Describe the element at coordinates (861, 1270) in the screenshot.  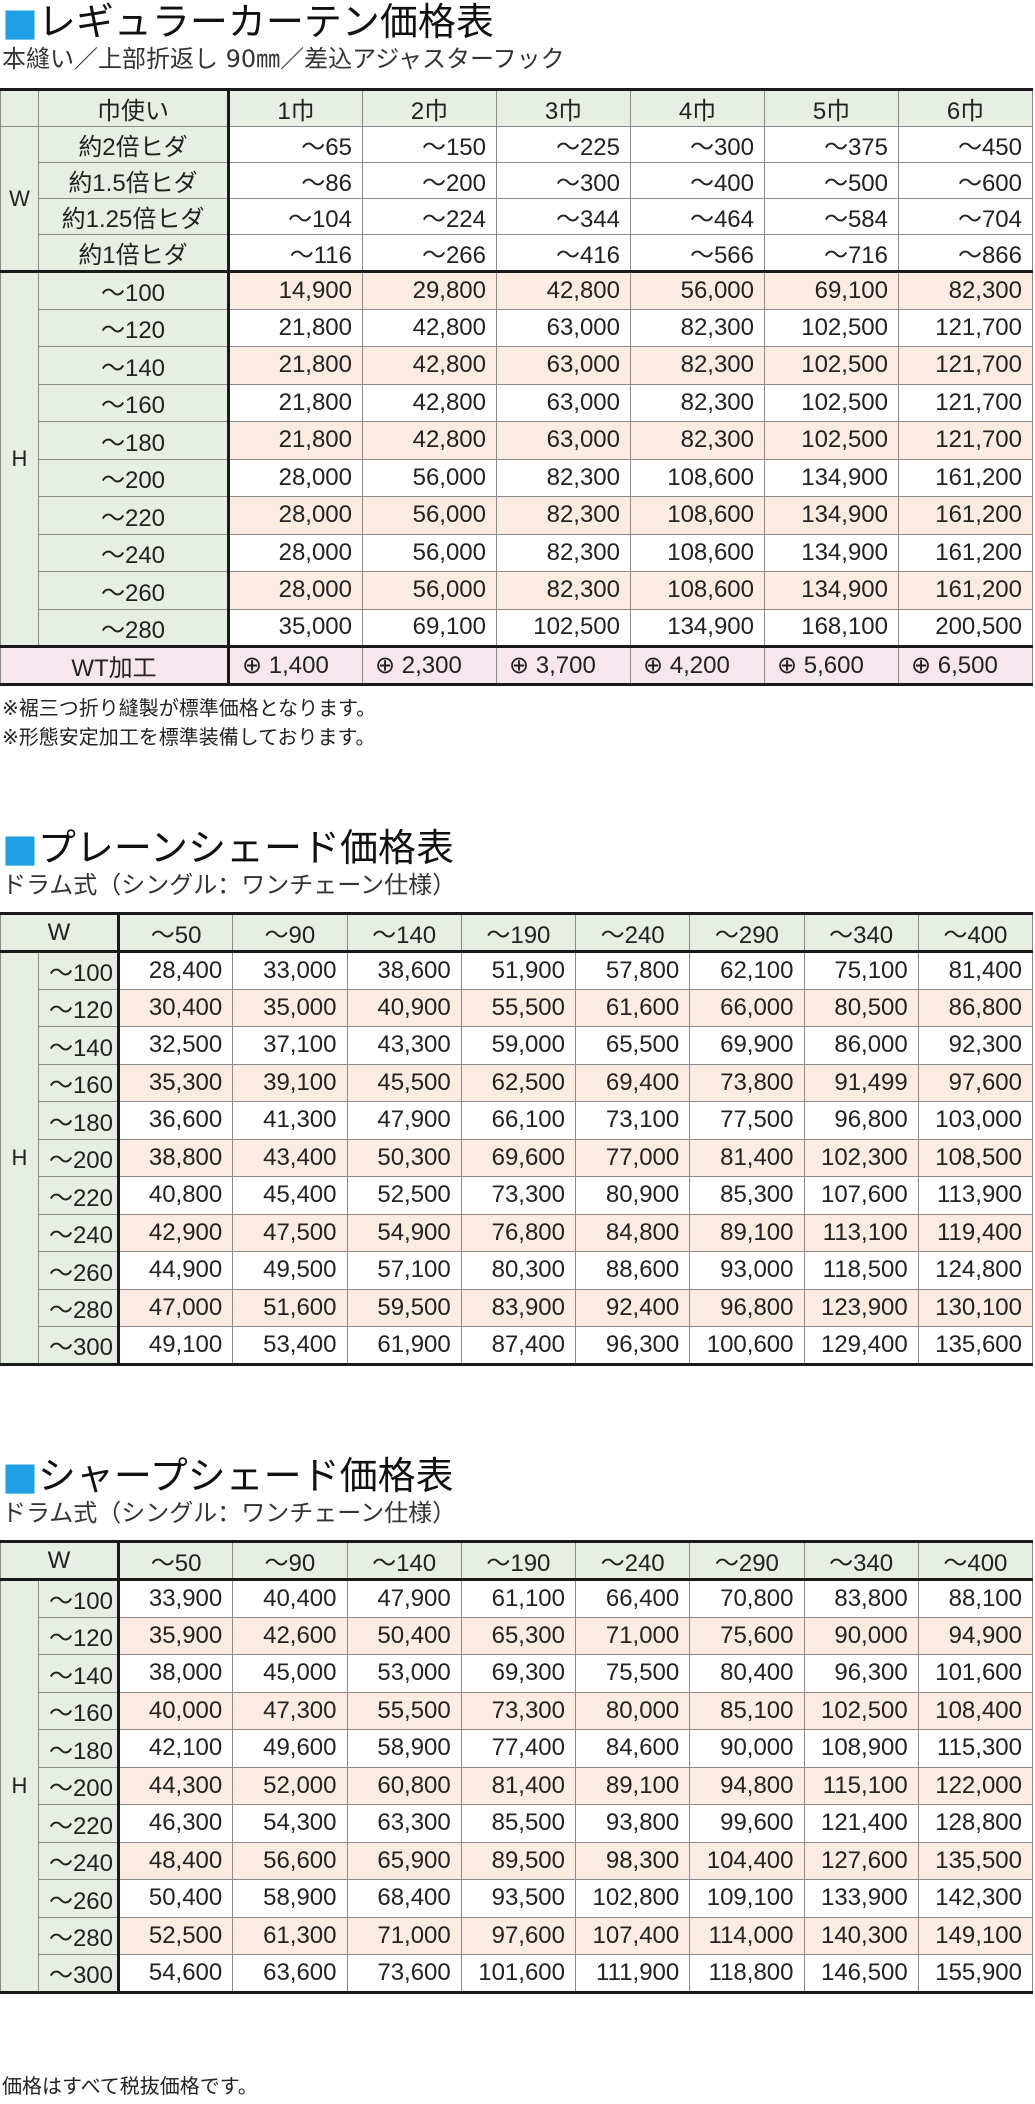
I see `price-cell: 118,500` at that location.